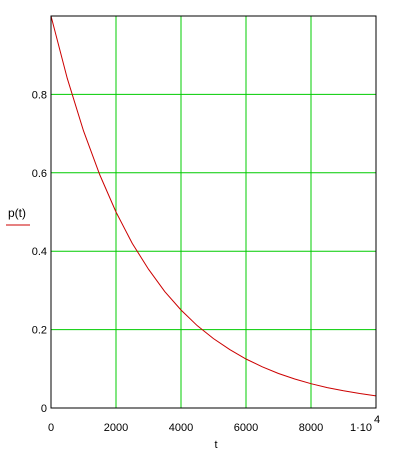 The width and height of the screenshot is (405, 460). What do you see at coordinates (181, 428) in the screenshot?
I see `x-tick-label: 4000` at bounding box center [181, 428].